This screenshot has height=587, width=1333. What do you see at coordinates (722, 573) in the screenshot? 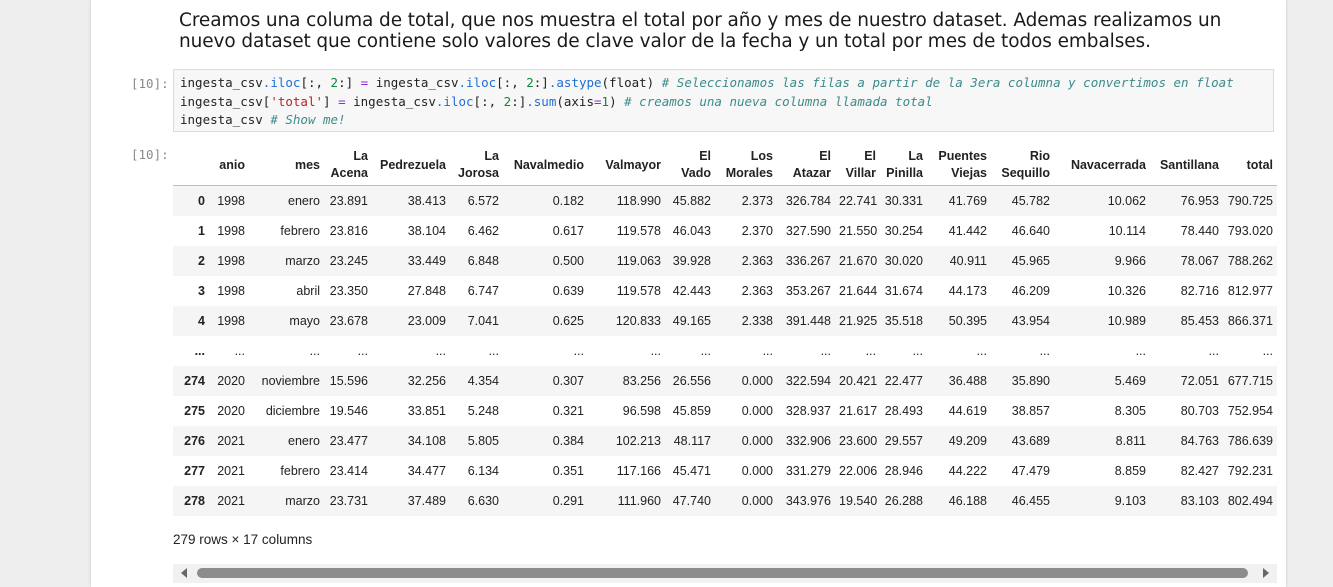
I see `scrollbar-thumb` at bounding box center [722, 573].